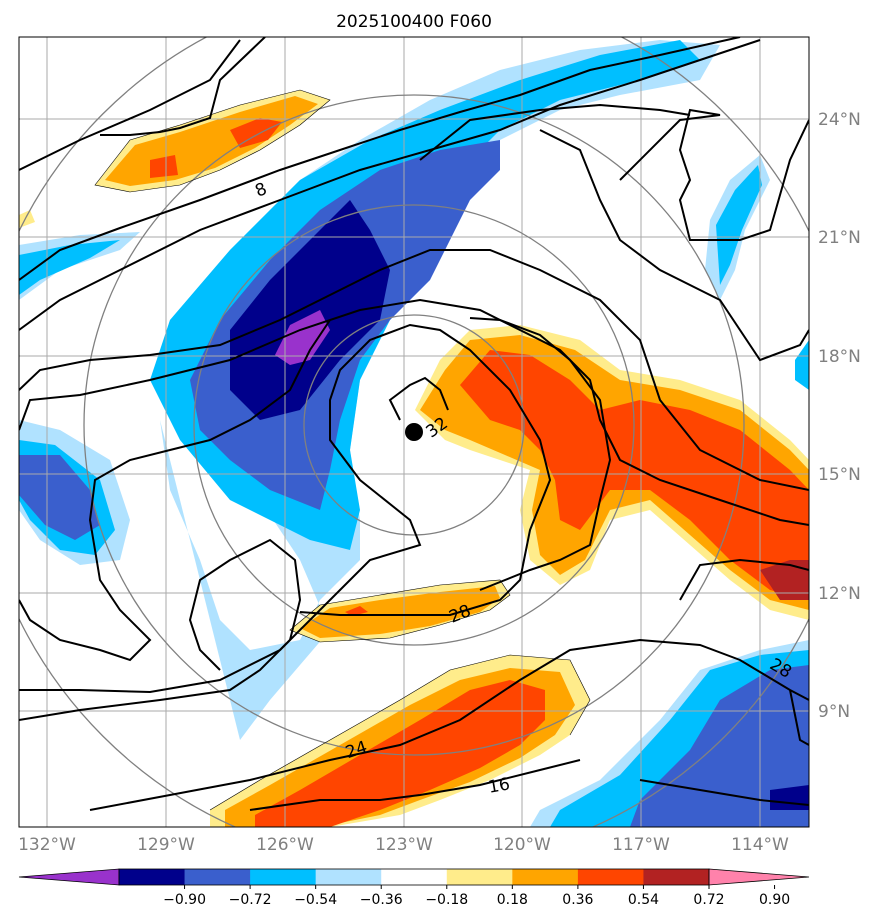 Image resolution: width=880 pixels, height=924 pixels. What do you see at coordinates (512, 900) in the screenshot?
I see `colorbar-tick-label: 0.18` at bounding box center [512, 900].